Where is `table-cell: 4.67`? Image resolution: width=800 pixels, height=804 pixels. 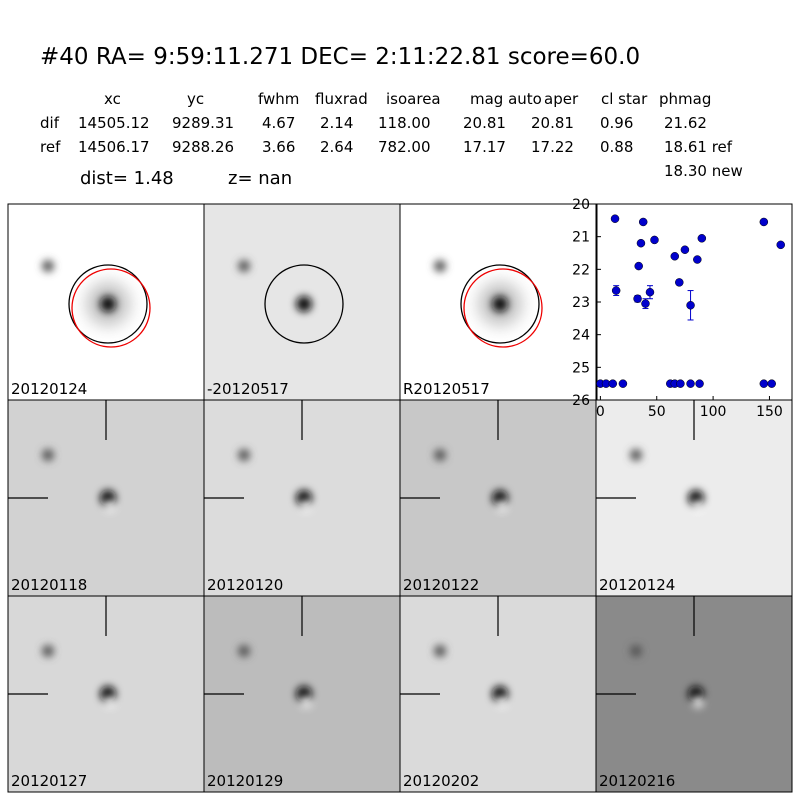
table-cell: 4.67 is located at coordinates (278, 123).